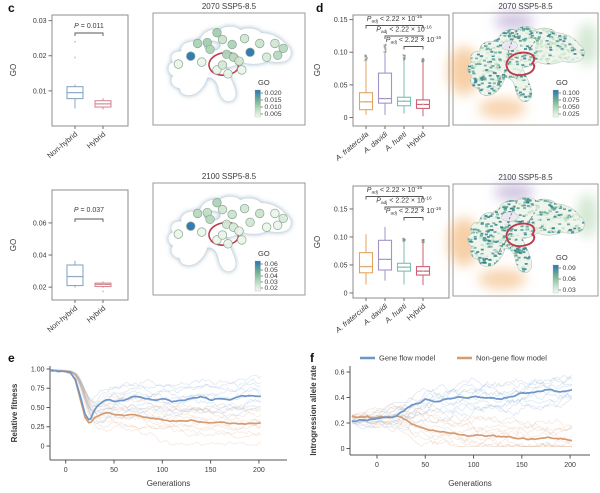 The height and width of the screenshot is (493, 600). I want to click on pvalue-annotation: P = 0.037, so click(89, 210).